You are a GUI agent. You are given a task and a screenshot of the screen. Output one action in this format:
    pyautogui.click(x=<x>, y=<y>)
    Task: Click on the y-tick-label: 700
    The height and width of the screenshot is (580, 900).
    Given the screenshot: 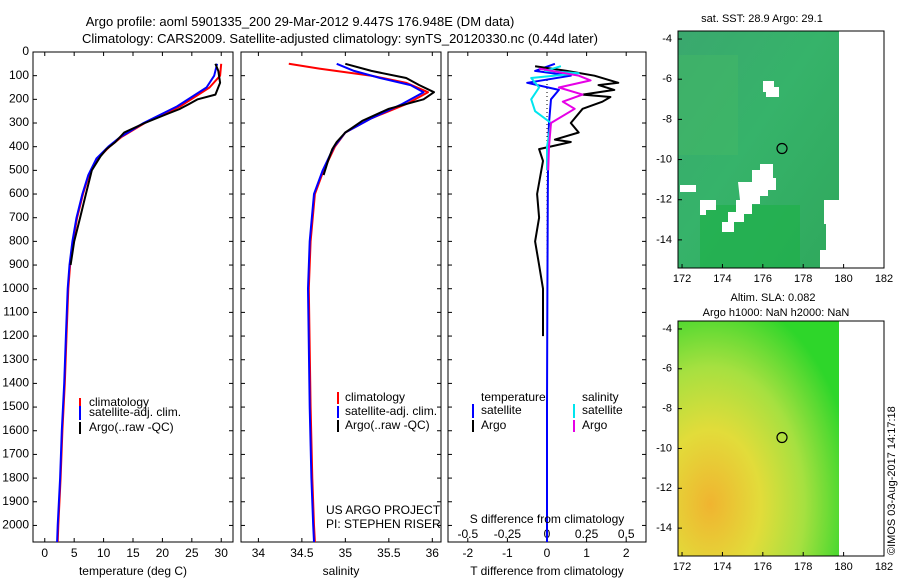 What is the action you would take?
    pyautogui.click(x=19, y=217)
    